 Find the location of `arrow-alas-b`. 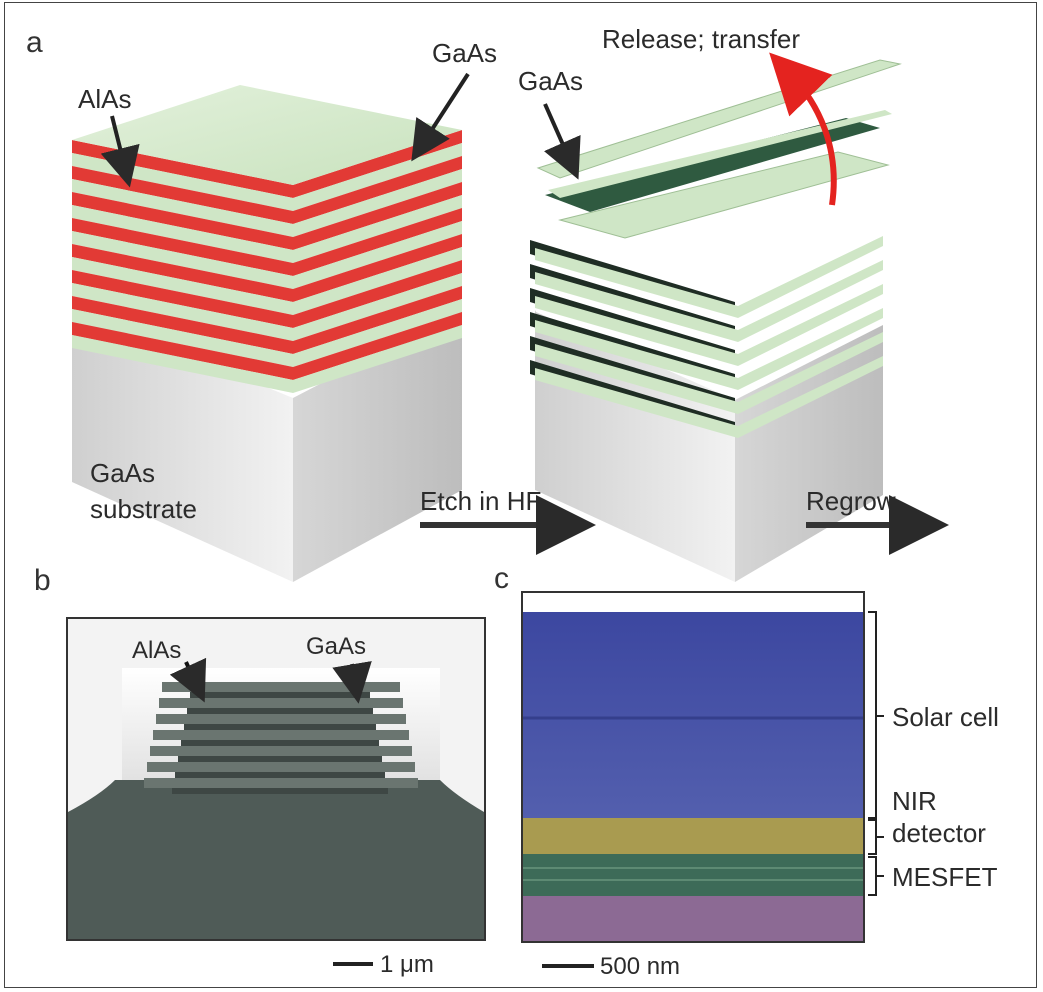

arrow-alas-b is located at coordinates (188, 680).